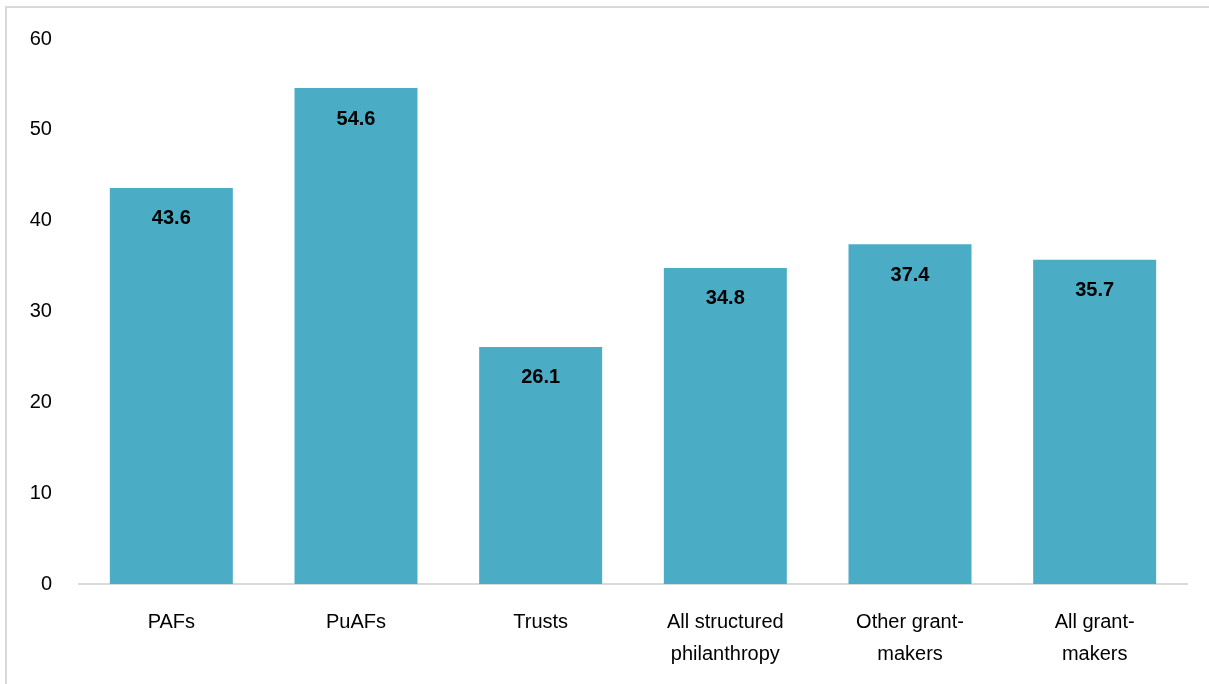 This screenshot has width=1209, height=684. What do you see at coordinates (171, 217) in the screenshot?
I see `data-label: 43.6` at bounding box center [171, 217].